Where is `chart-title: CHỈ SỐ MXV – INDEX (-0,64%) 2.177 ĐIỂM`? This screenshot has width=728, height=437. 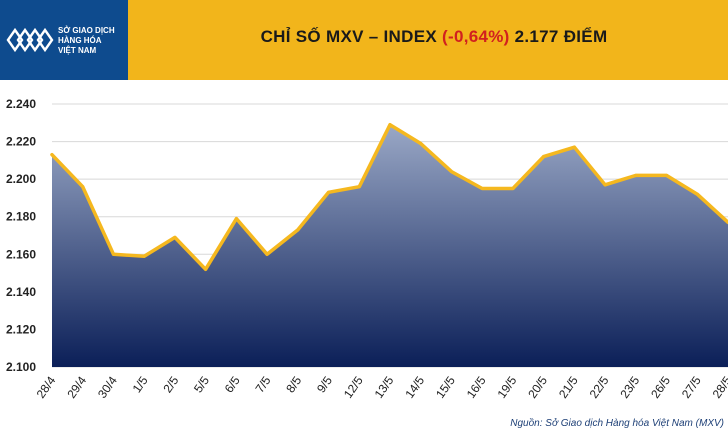 chart-title: CHỈ SỐ MXV – INDEX (-0,64%) 2.177 ĐIỂM is located at coordinates (434, 37).